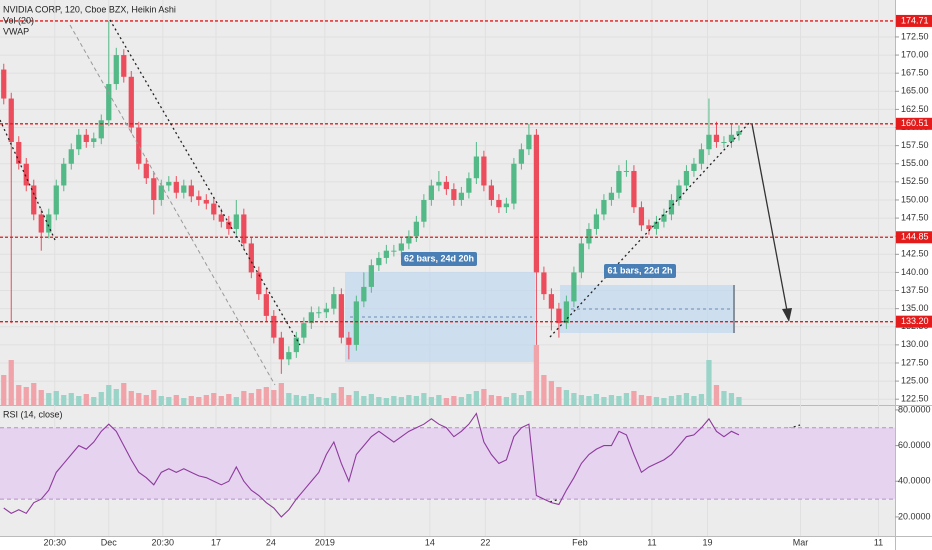 The height and width of the screenshot is (550, 932). I want to click on x-tick-label: 17, so click(216, 542).